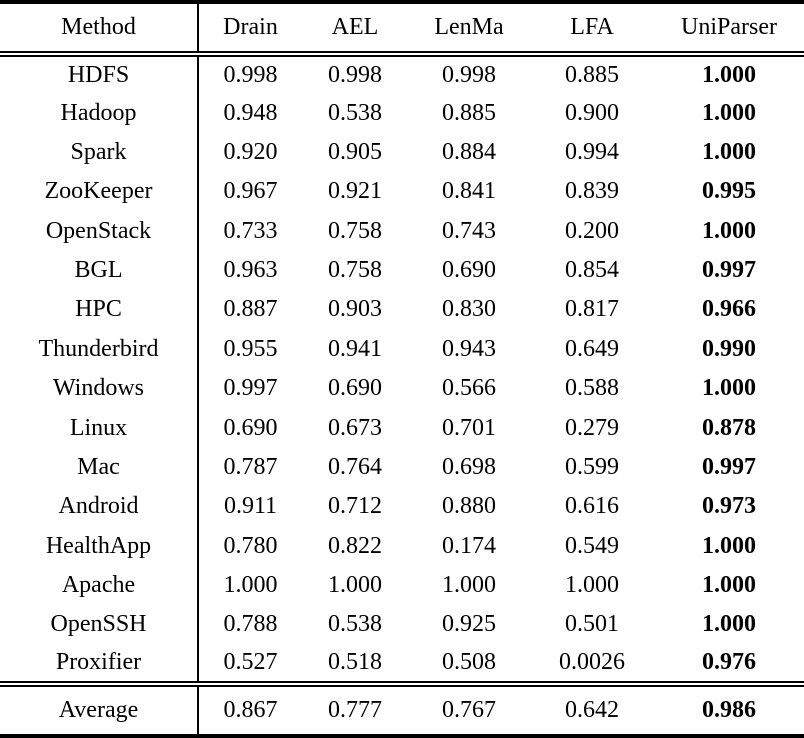  What do you see at coordinates (592, 309) in the screenshot?
I see `value-cell: 0.817` at bounding box center [592, 309].